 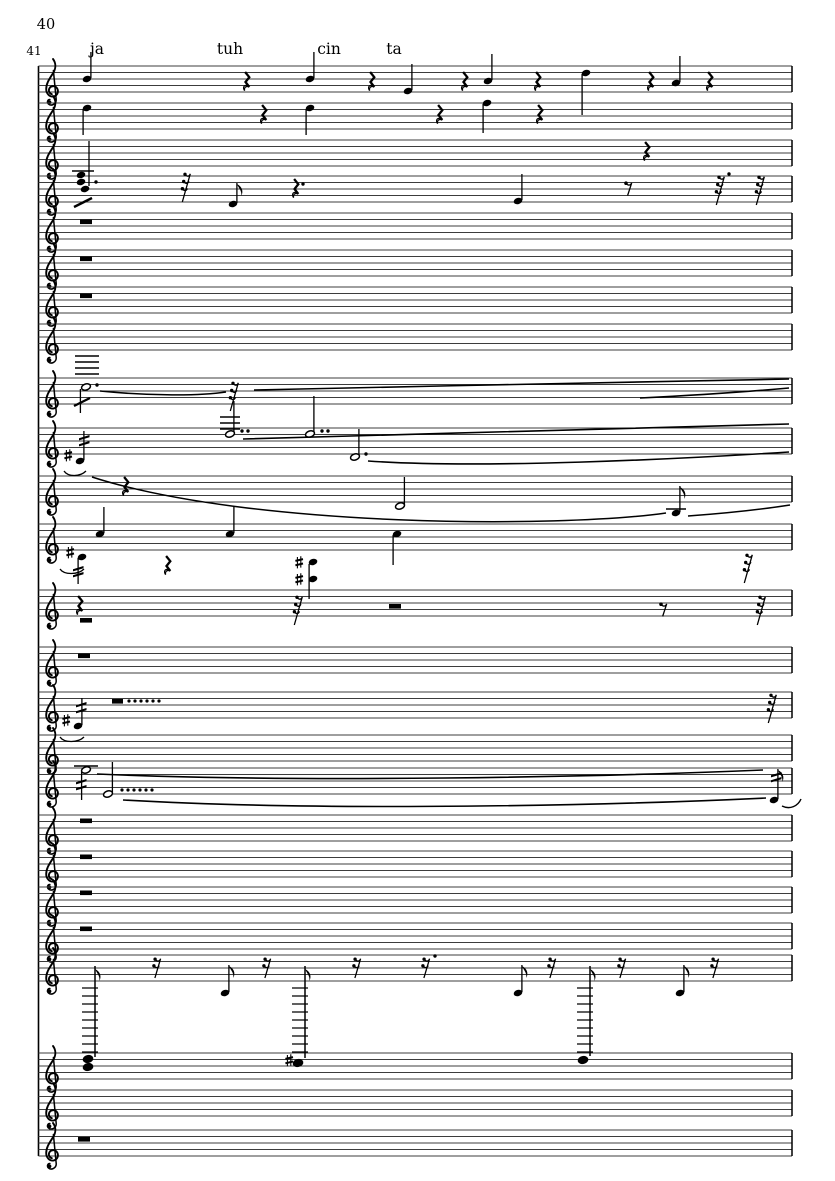 What do you see at coordinates (33, 51) in the screenshot?
I see `measure-number-current: 41` at bounding box center [33, 51].